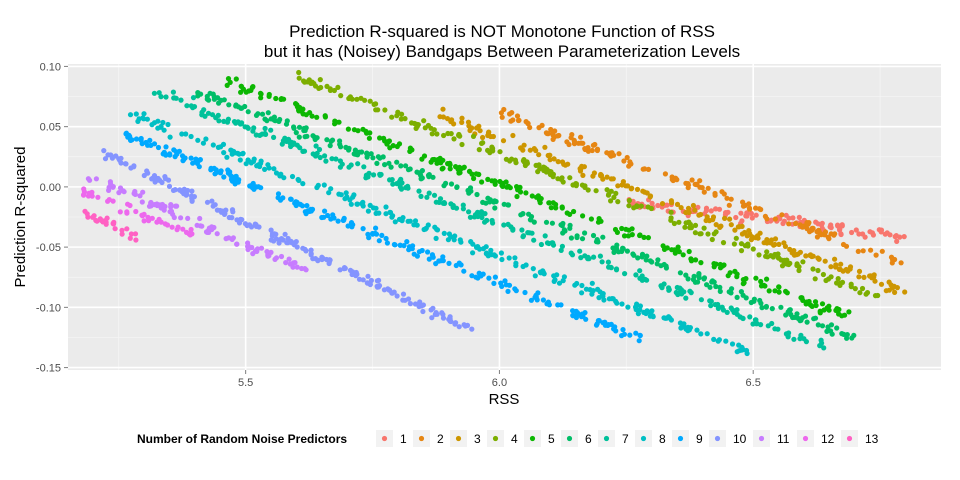 The image size is (960, 480). Describe the element at coordinates (502, 438) in the screenshot. I see `legend-item-4: 4` at that location.